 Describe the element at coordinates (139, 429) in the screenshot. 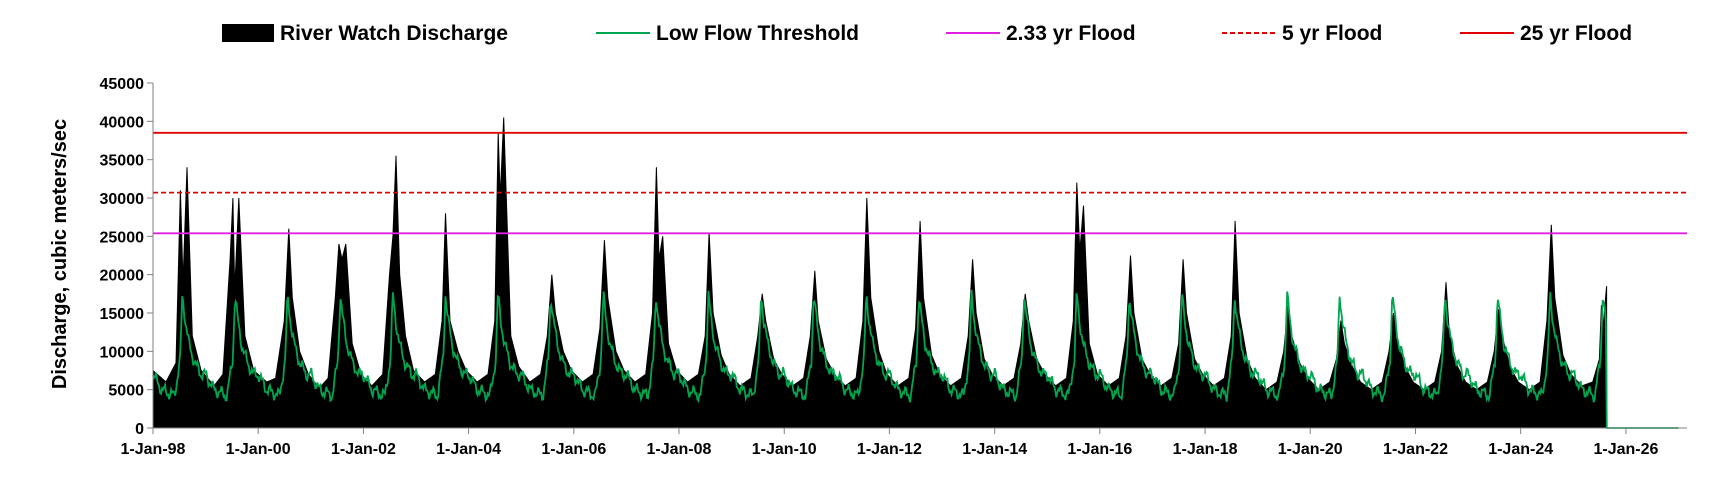

I see `y-tick-label: 0` at that location.